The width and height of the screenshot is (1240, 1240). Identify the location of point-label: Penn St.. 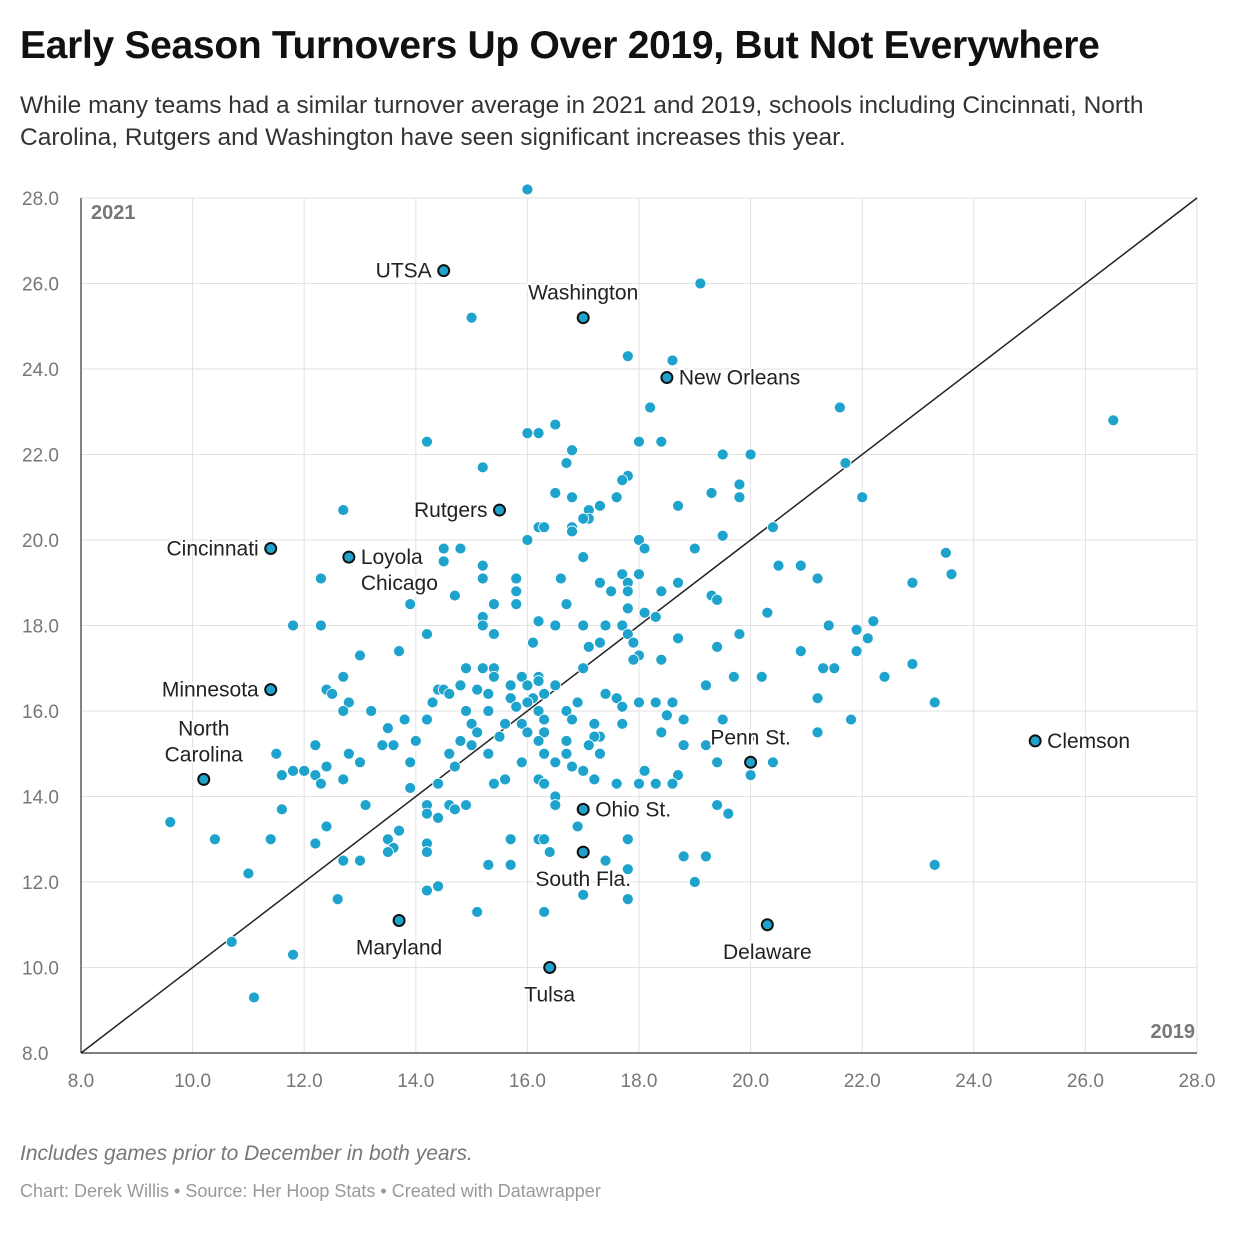
(750, 737).